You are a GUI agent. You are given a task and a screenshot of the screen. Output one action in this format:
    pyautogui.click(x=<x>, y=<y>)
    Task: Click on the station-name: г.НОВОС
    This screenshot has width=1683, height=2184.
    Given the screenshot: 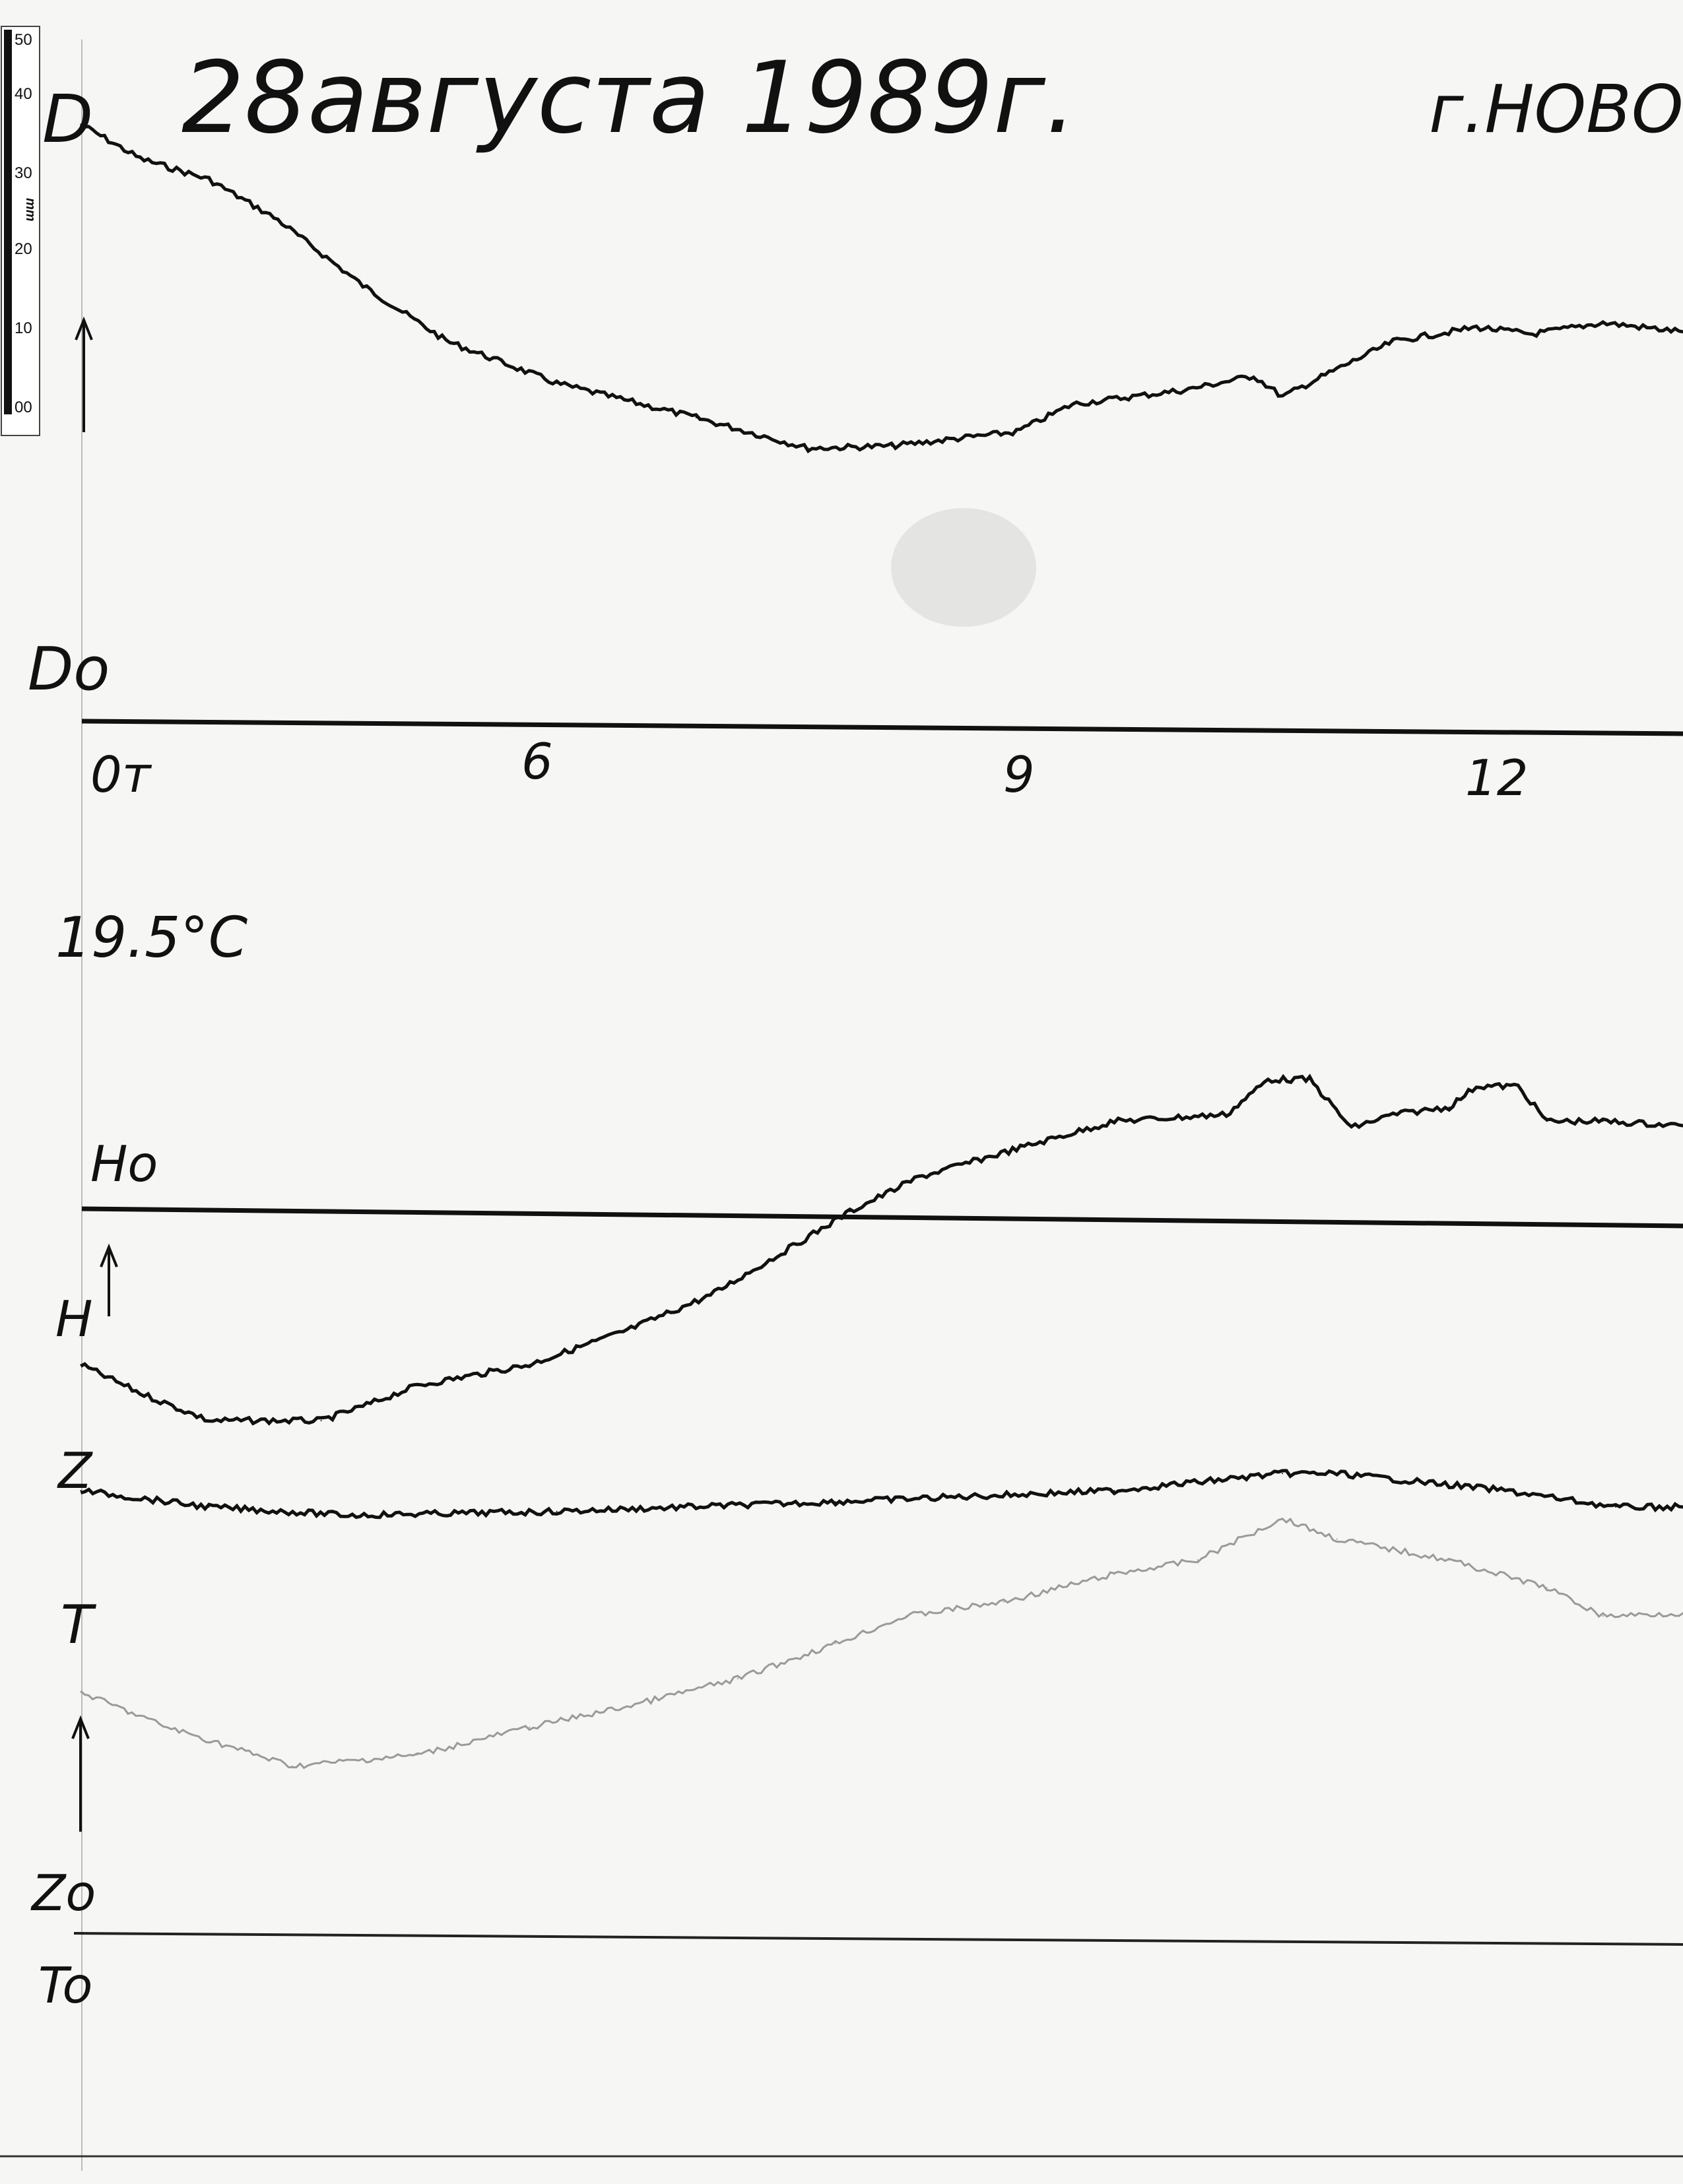 What is the action you would take?
    pyautogui.click(x=1556, y=109)
    